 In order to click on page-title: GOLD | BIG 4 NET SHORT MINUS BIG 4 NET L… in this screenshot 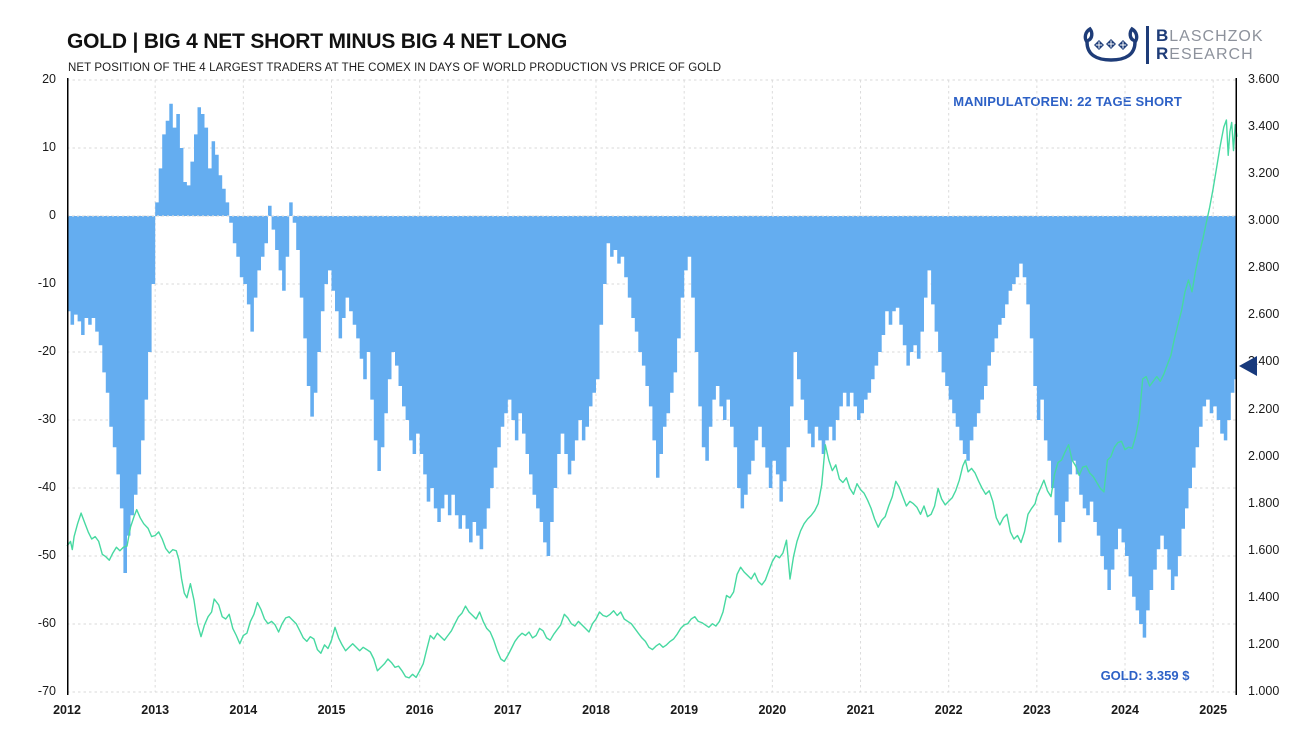, I will do `click(317, 41)`.